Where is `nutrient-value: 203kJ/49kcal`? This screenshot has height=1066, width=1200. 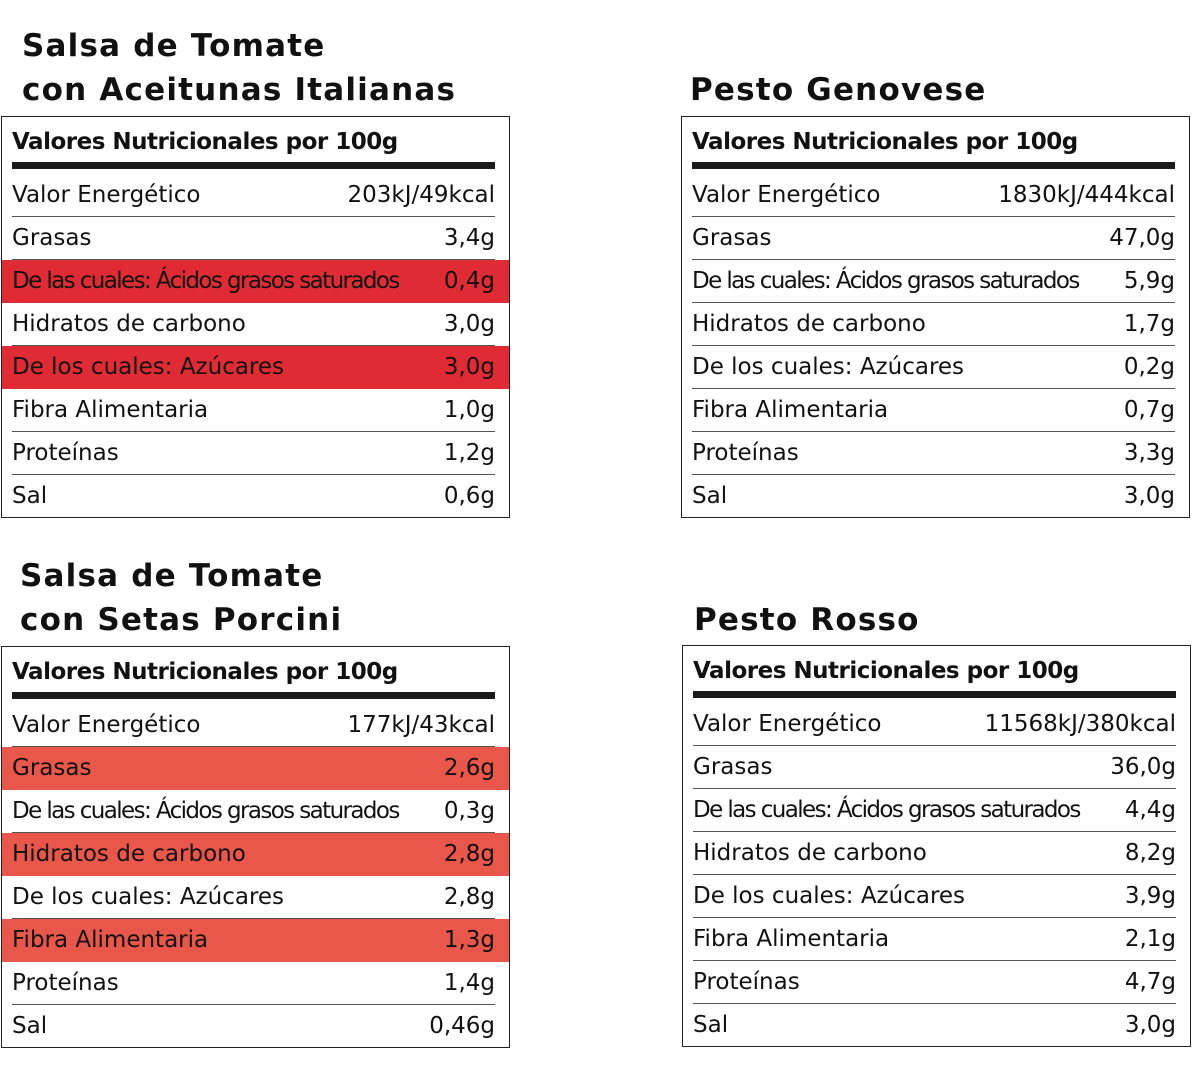
nutrient-value: 203kJ/49kcal is located at coordinates (421, 195).